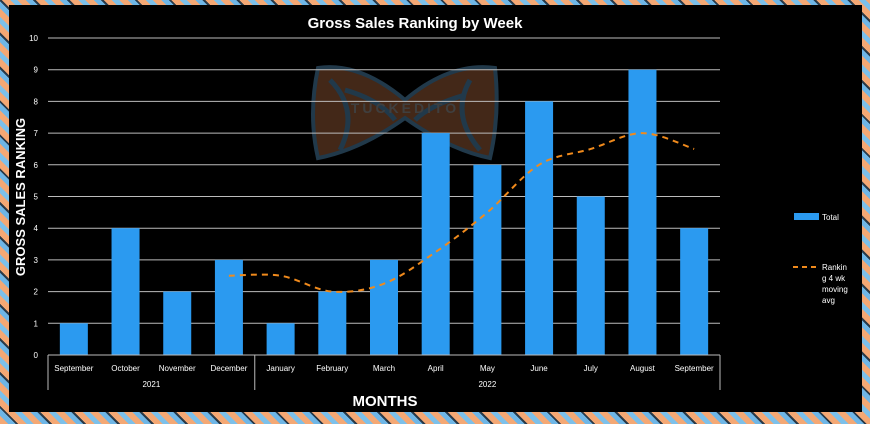  What do you see at coordinates (228, 368) in the screenshot?
I see `x-tick-label: December` at bounding box center [228, 368].